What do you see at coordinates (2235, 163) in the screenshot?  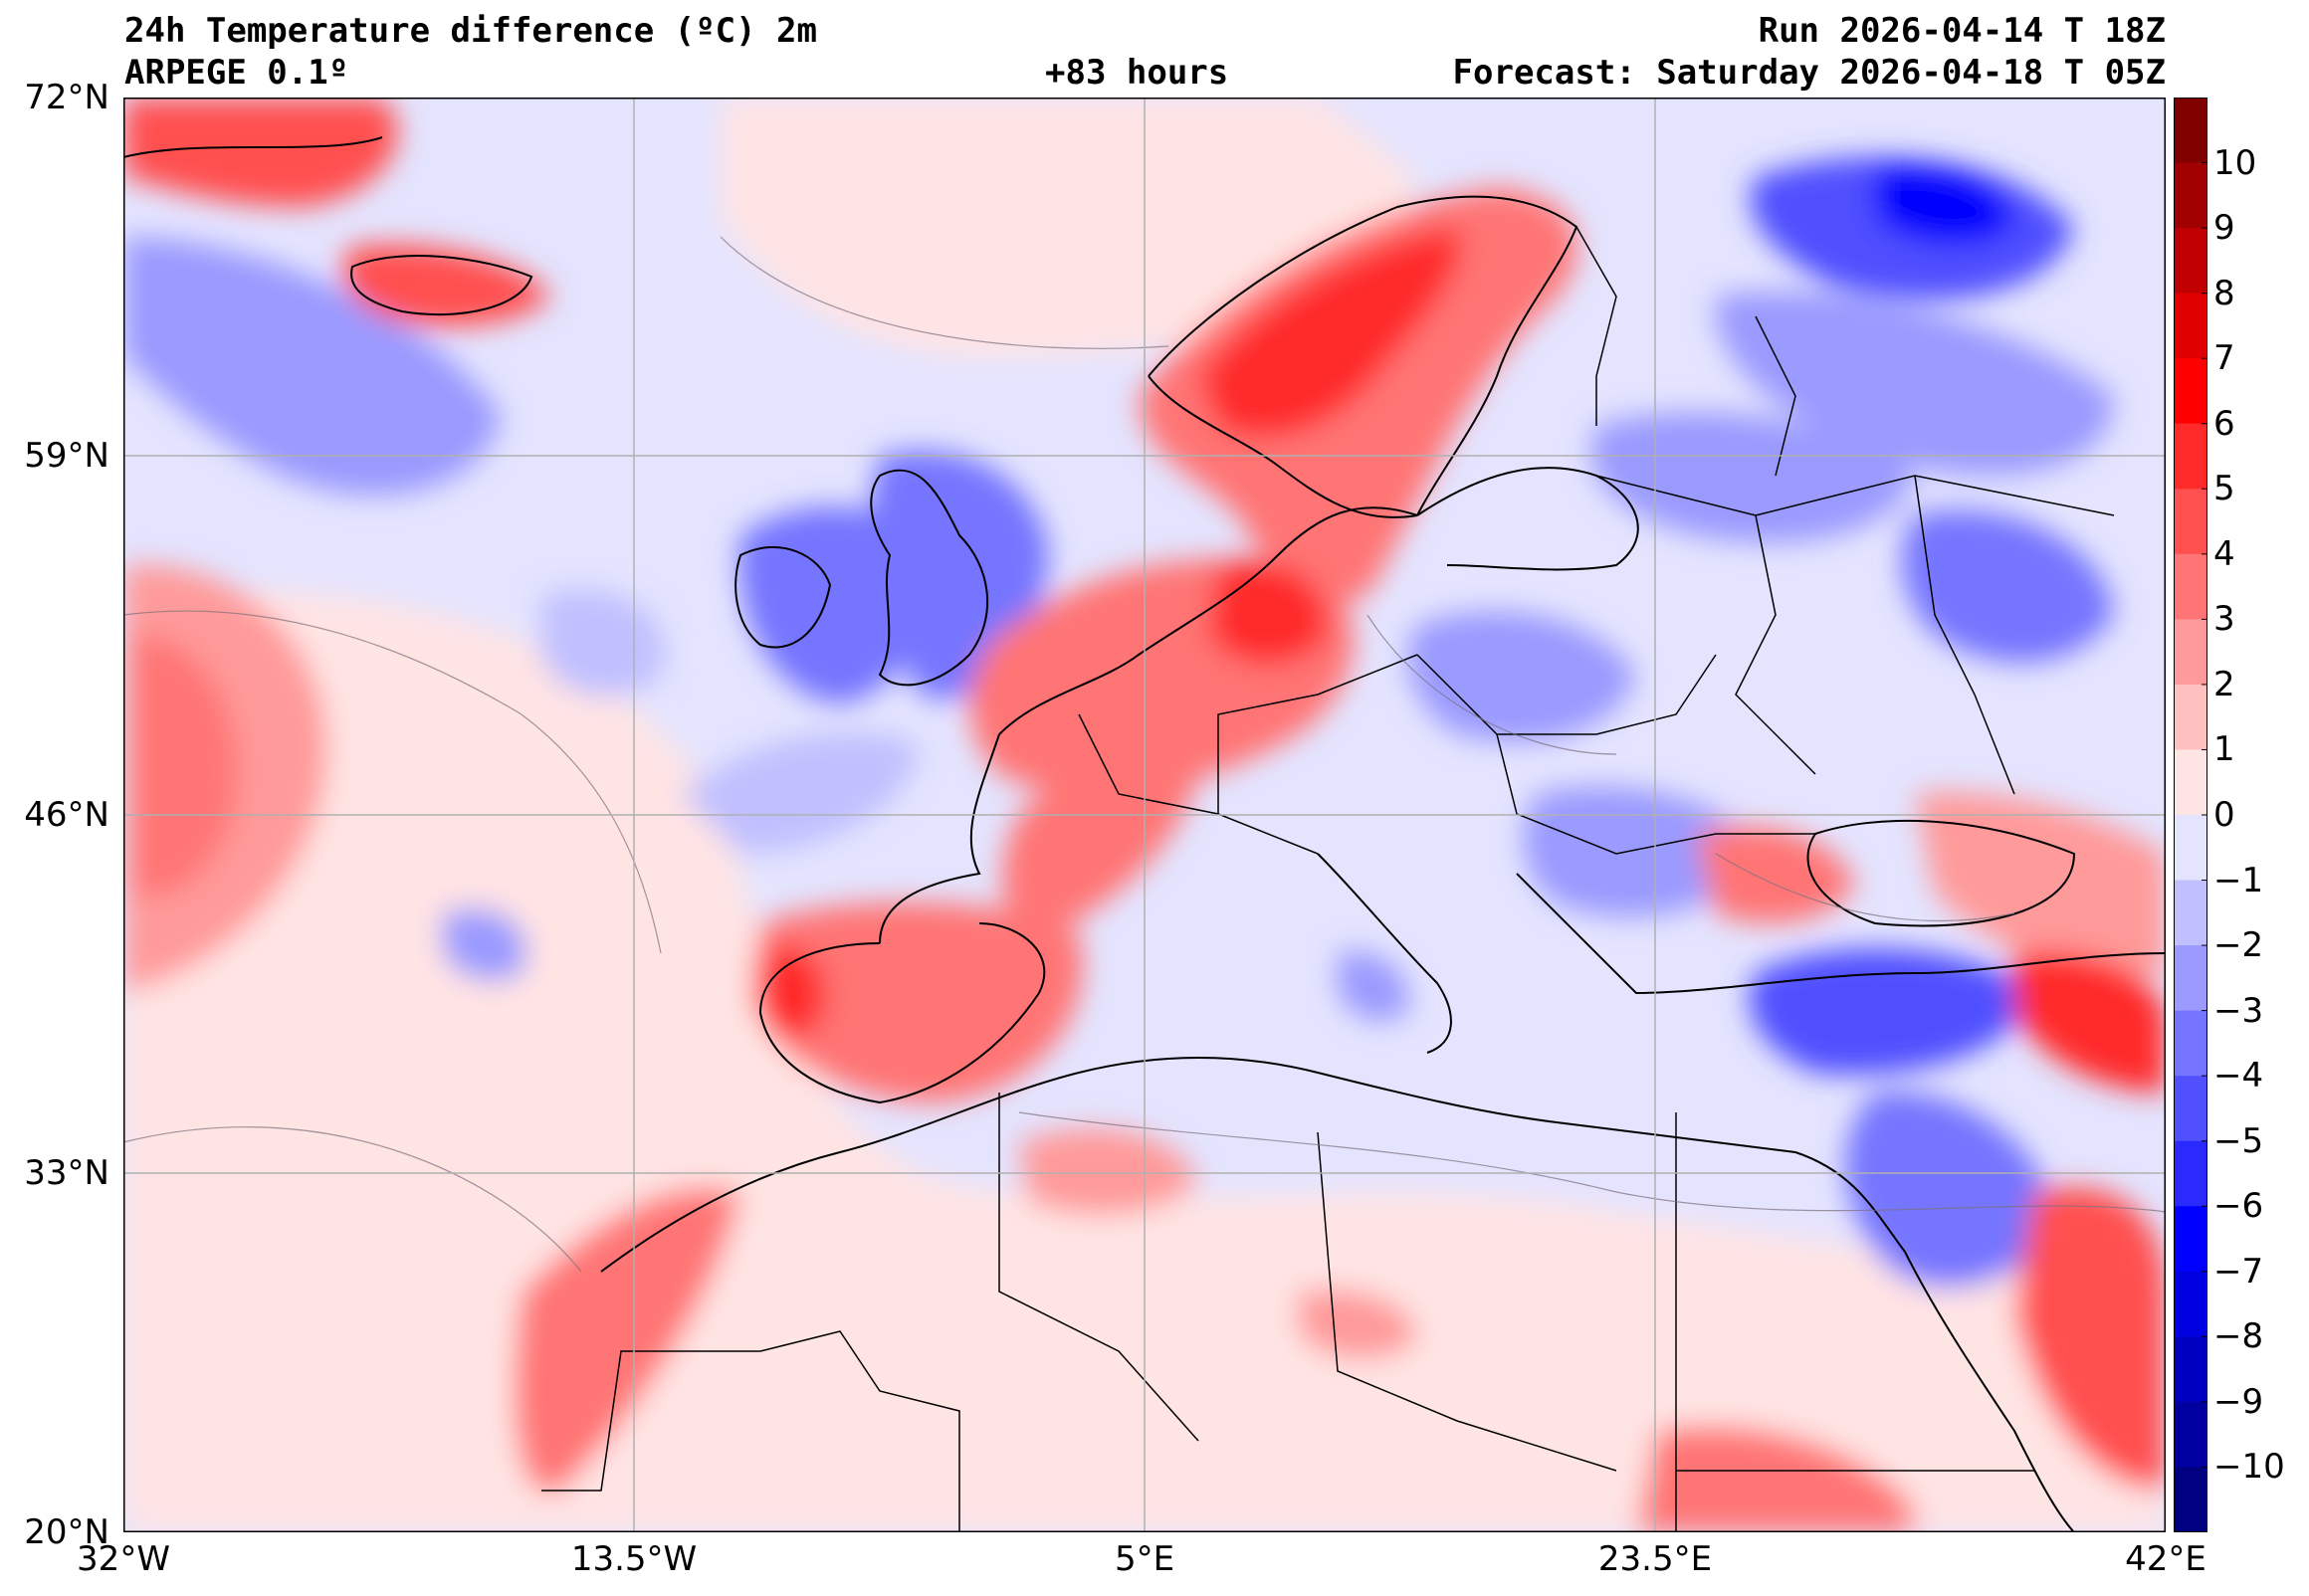 I see `colorbar-tick-label: 10` at bounding box center [2235, 163].